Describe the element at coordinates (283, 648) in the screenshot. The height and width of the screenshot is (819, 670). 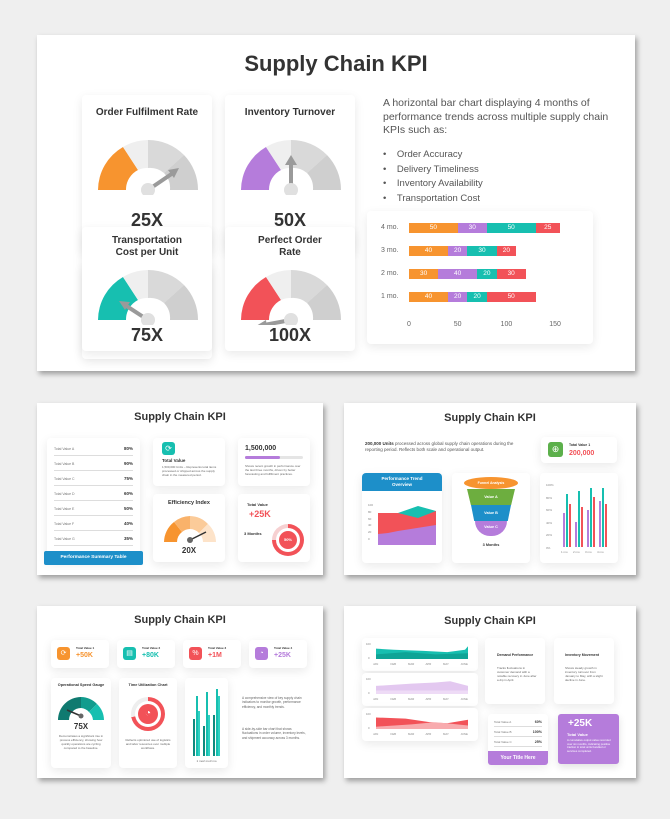
I see `kpi-label: Total Value 4` at that location.